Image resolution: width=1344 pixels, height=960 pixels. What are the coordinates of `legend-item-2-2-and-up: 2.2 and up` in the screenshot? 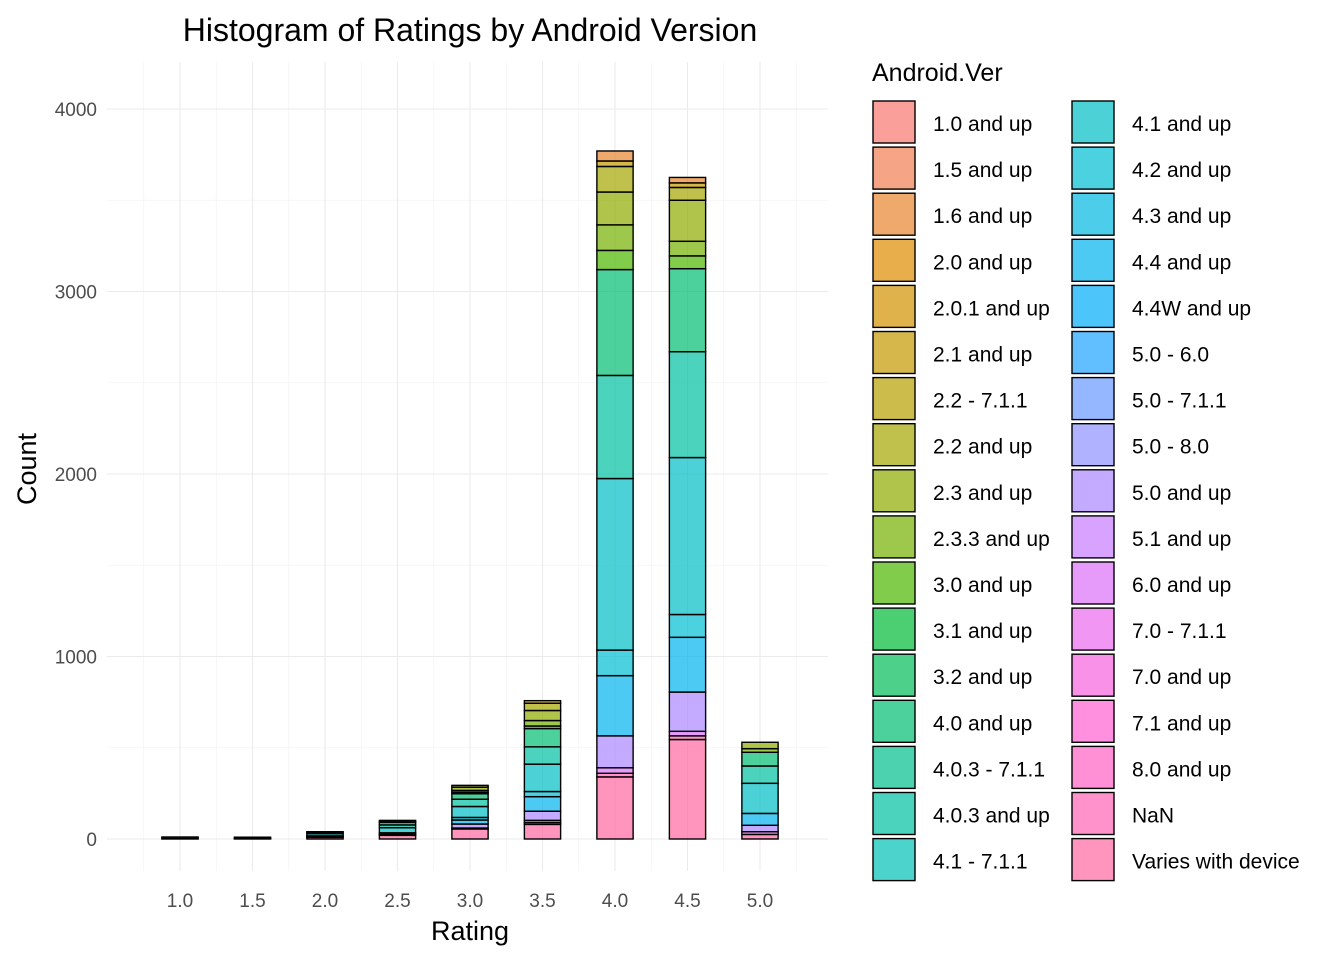 It's located at (952, 445).